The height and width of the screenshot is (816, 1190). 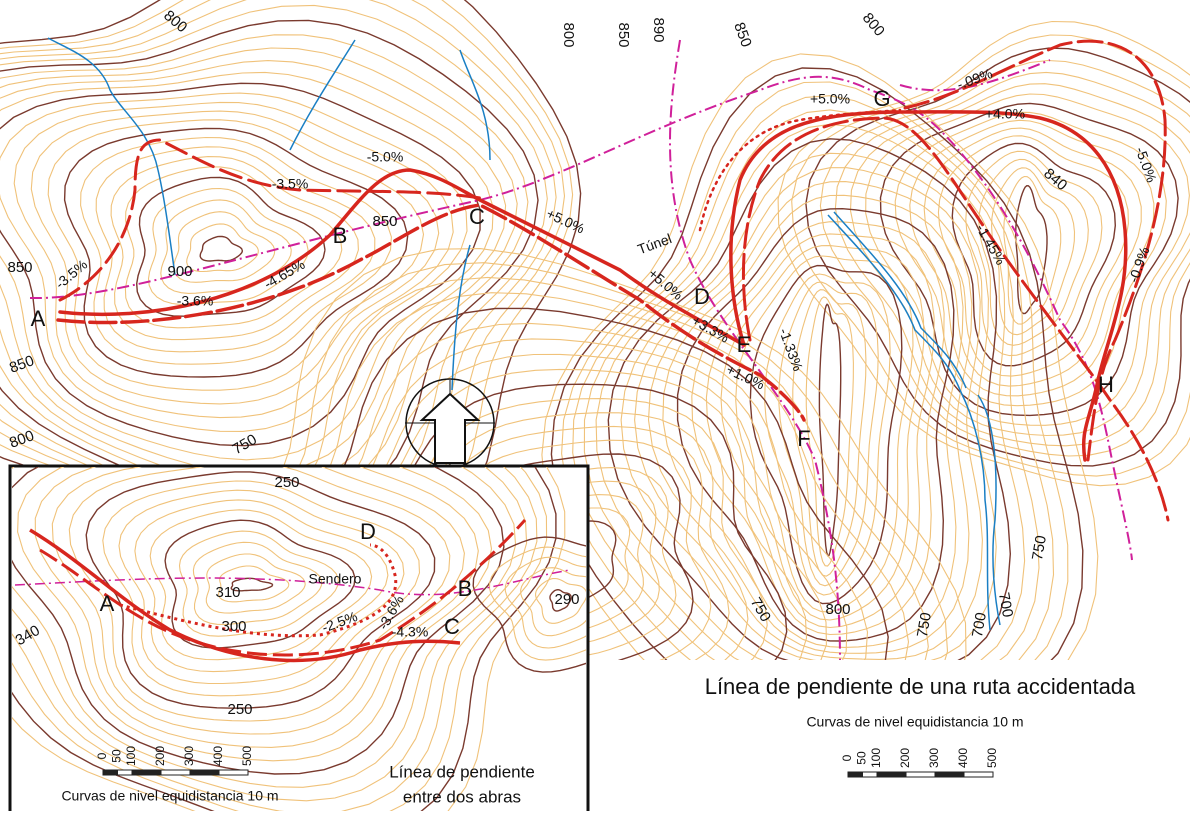 I want to click on slope-label: -0.9%, so click(x=1139, y=265).